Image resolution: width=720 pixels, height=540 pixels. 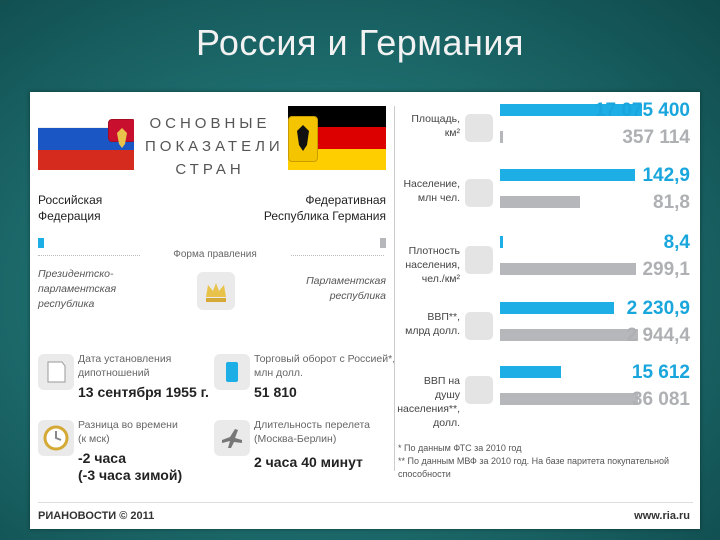 What do you see at coordinates (69, 216) in the screenshot?
I see `russia-name-line: Федерация` at bounding box center [69, 216].